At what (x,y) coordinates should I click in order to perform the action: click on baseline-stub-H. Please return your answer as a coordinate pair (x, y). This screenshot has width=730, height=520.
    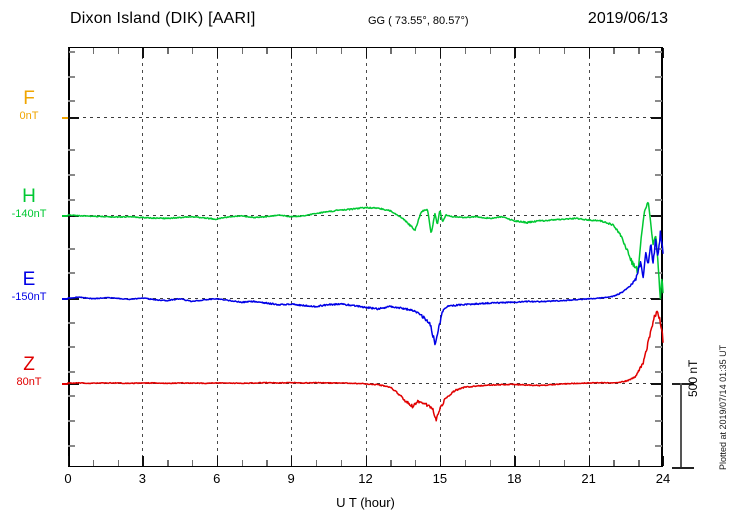
    Looking at the image, I should click on (65, 216).